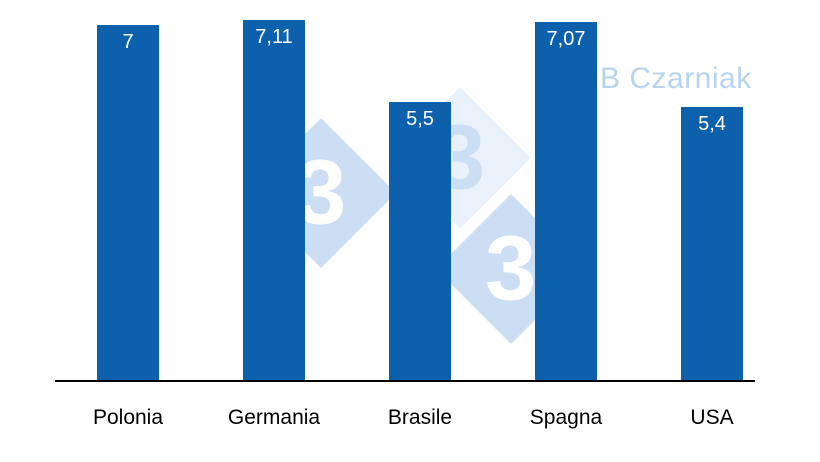  I want to click on bar-germania: 7,11, so click(274, 200).